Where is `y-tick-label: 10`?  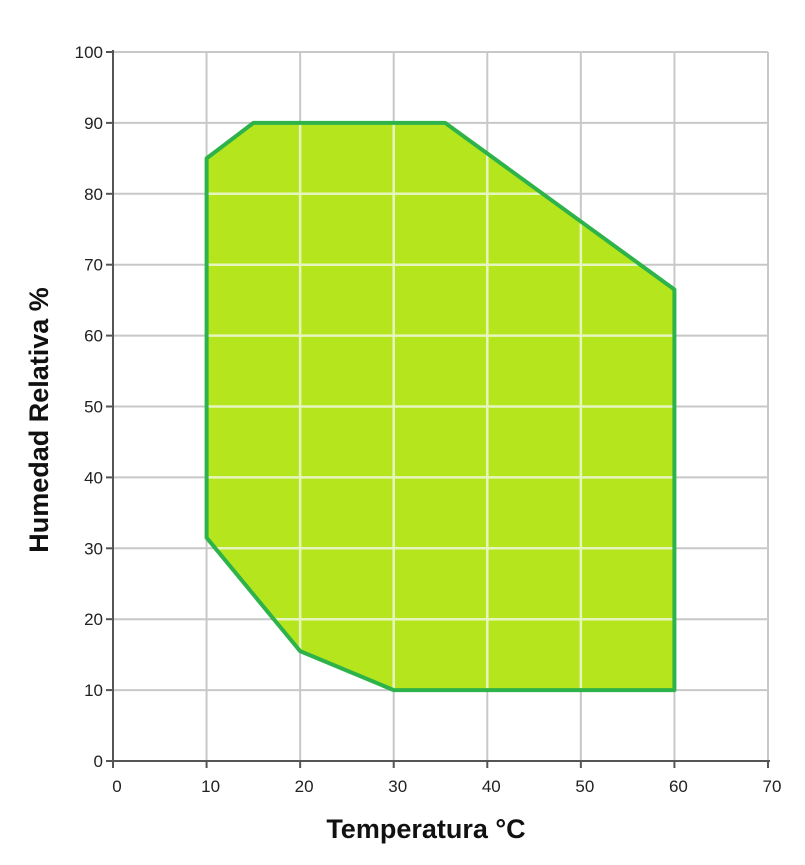 y-tick-label: 10 is located at coordinates (93, 690).